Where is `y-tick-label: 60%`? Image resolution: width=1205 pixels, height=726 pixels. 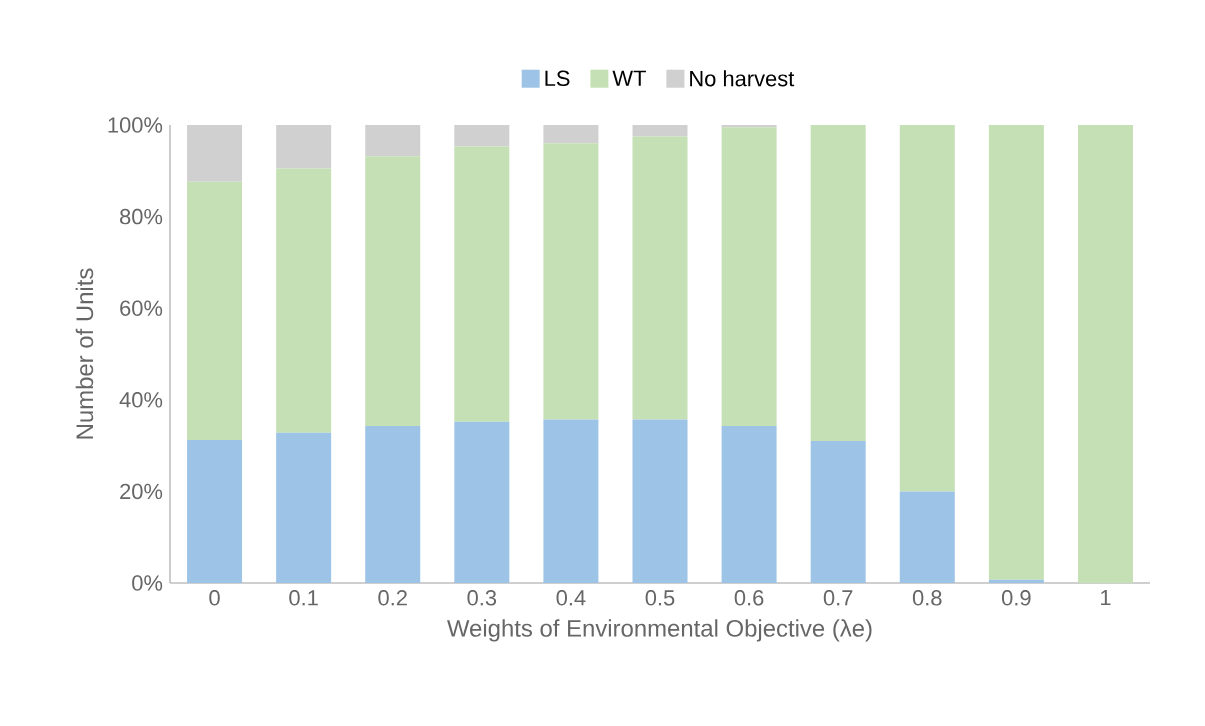 y-tick-label: 60% is located at coordinates (141, 308).